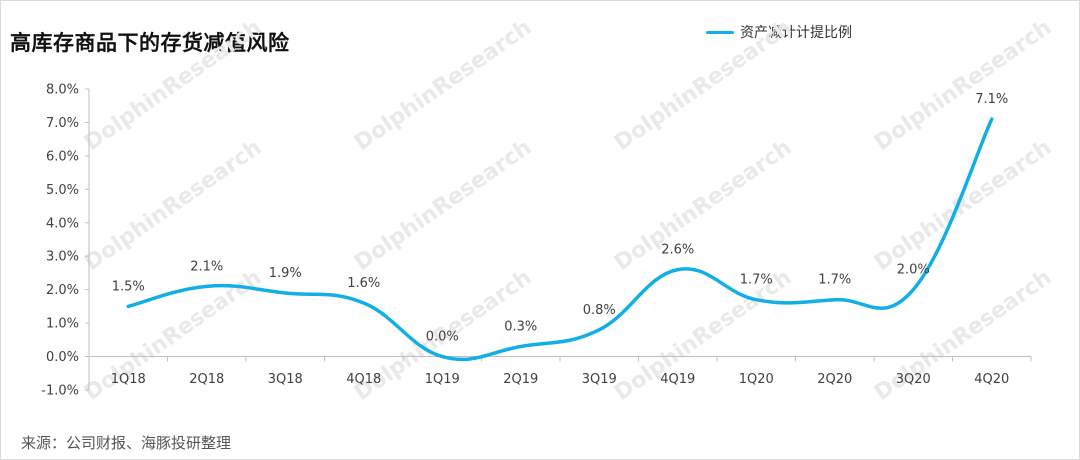  What do you see at coordinates (126, 443) in the screenshot?
I see `source-note: 来源：公司财报、海豚投研整理` at bounding box center [126, 443].